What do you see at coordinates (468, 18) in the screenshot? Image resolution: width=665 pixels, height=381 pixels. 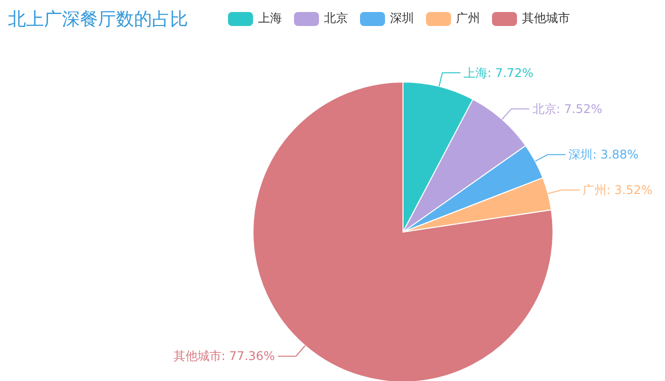 I see `legend-label: 广州` at bounding box center [468, 18].